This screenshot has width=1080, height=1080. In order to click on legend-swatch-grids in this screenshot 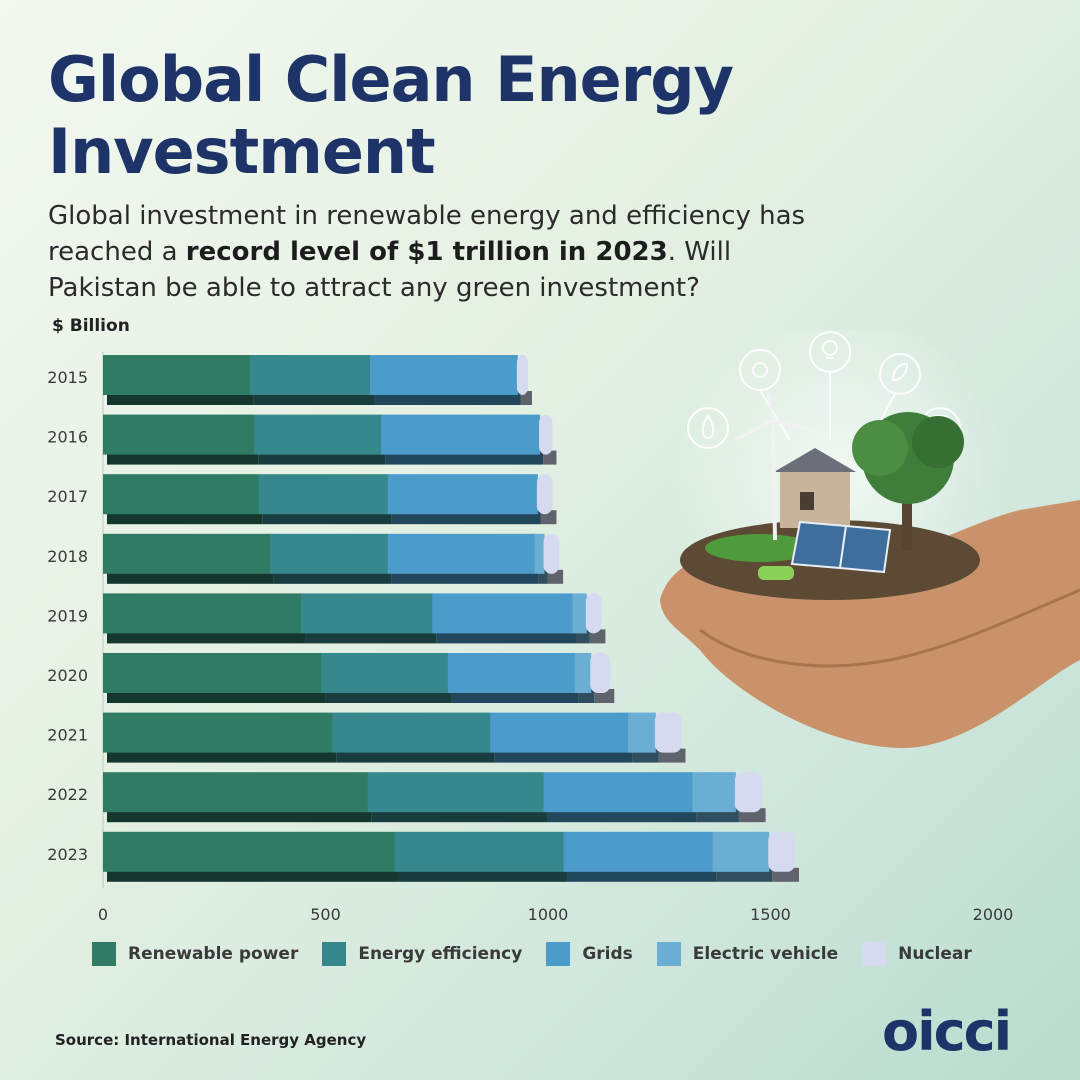, I will do `click(558, 954)`.